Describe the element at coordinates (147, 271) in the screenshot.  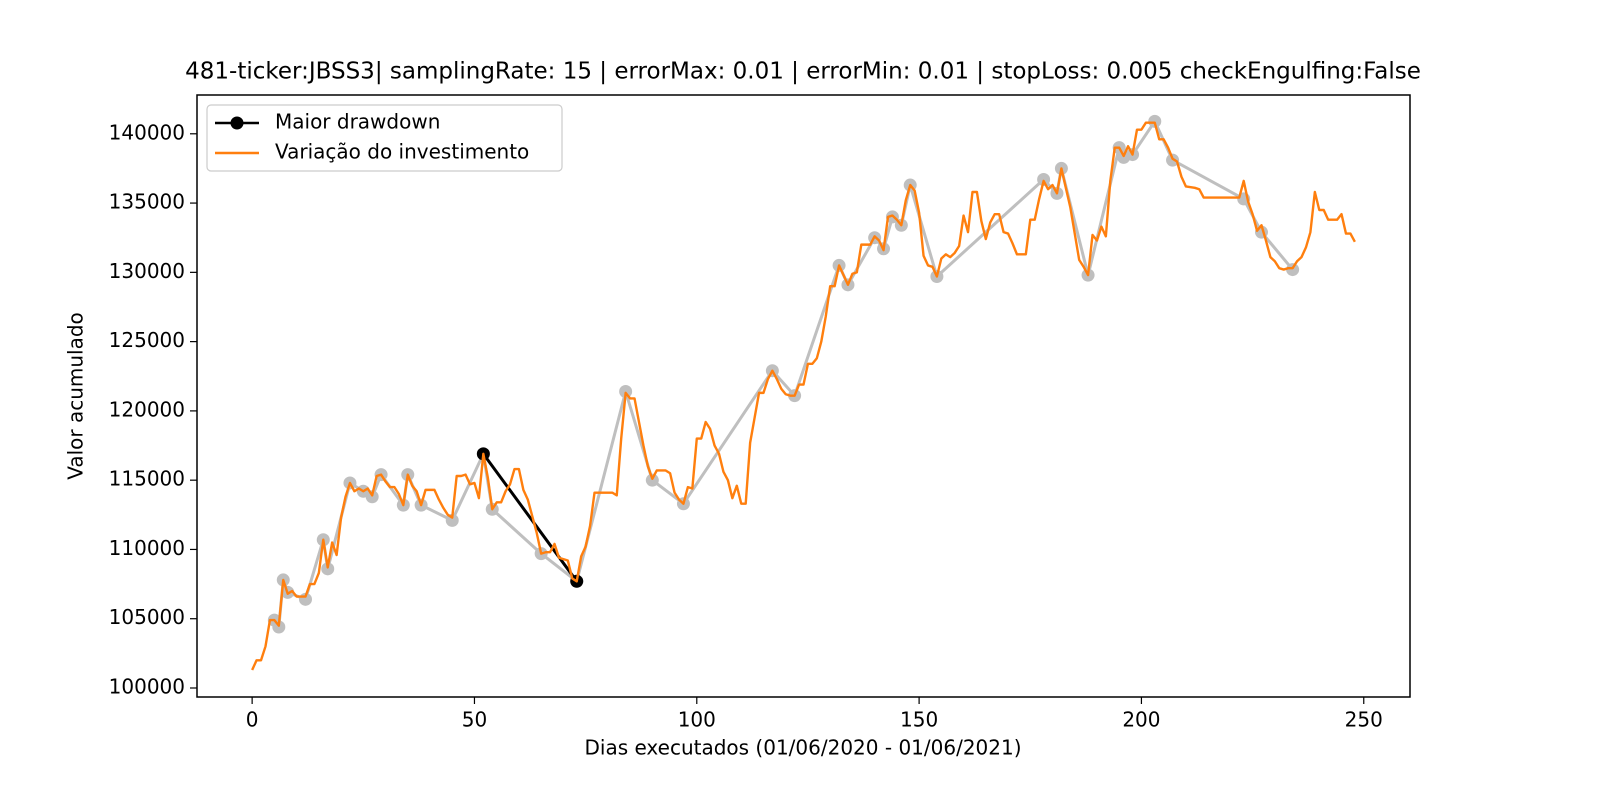
I see `y-tick-label: 130000` at that location.